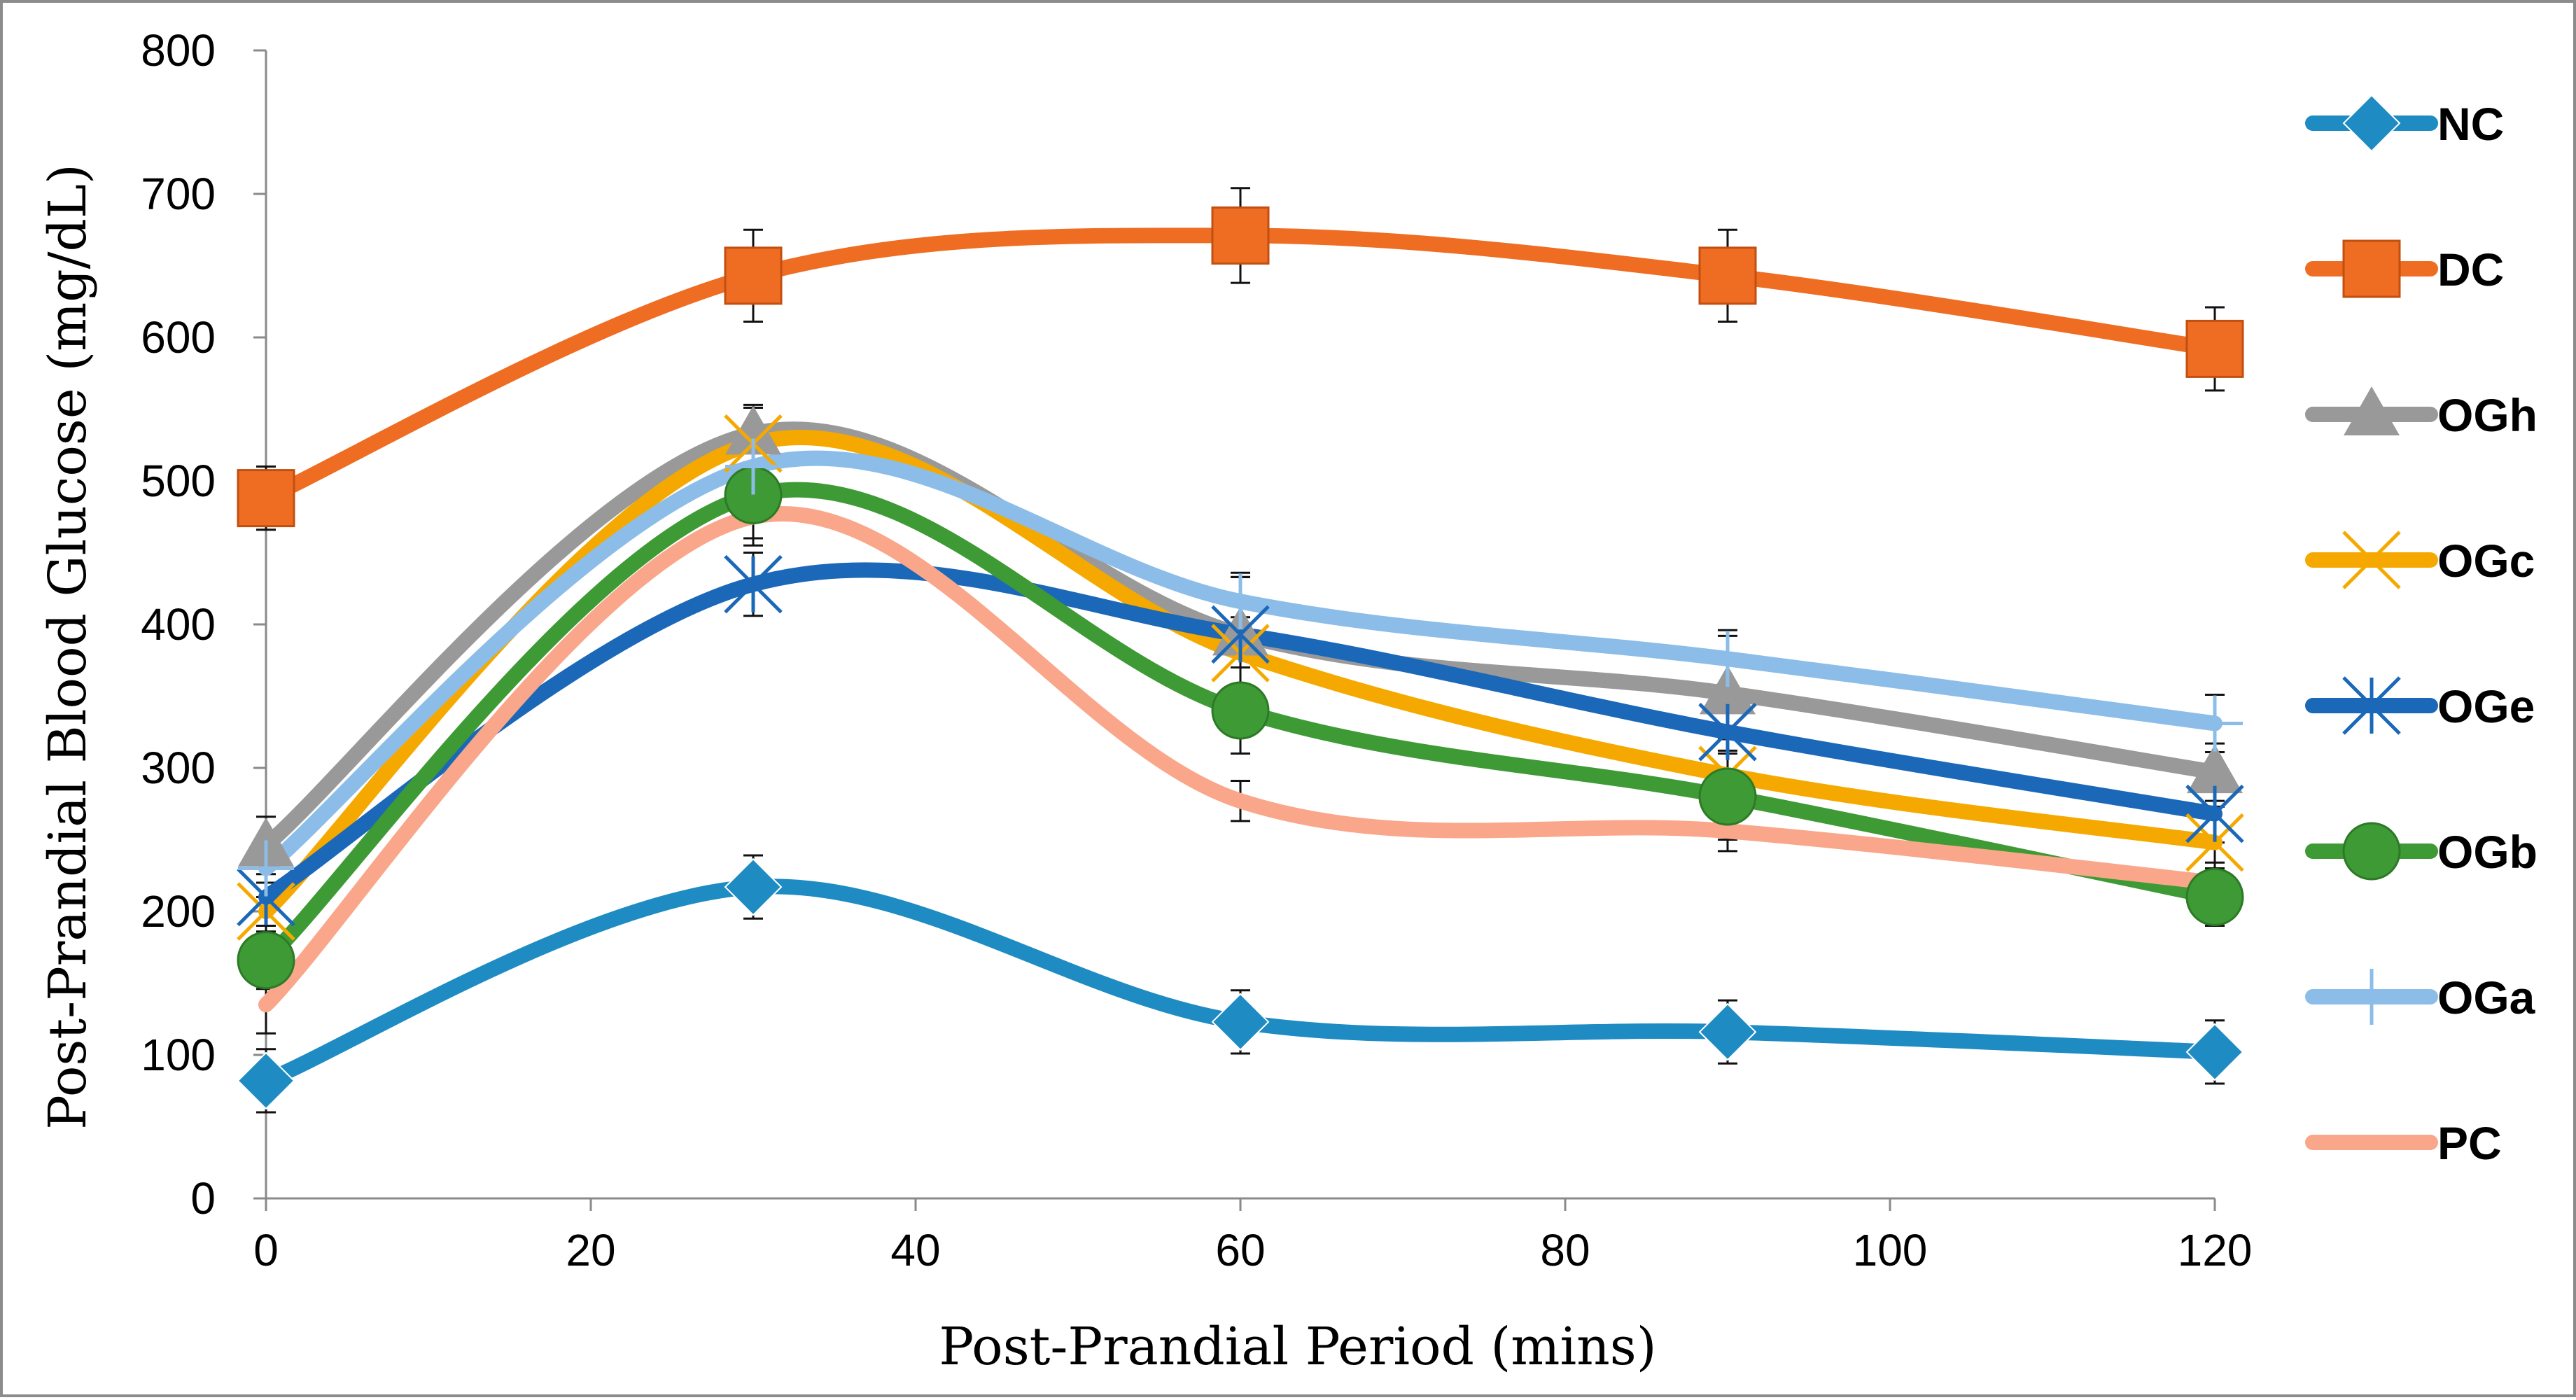 The width and height of the screenshot is (2576, 1400). Describe the element at coordinates (2487, 852) in the screenshot. I see `legend-label-ogb: OGb` at that location.